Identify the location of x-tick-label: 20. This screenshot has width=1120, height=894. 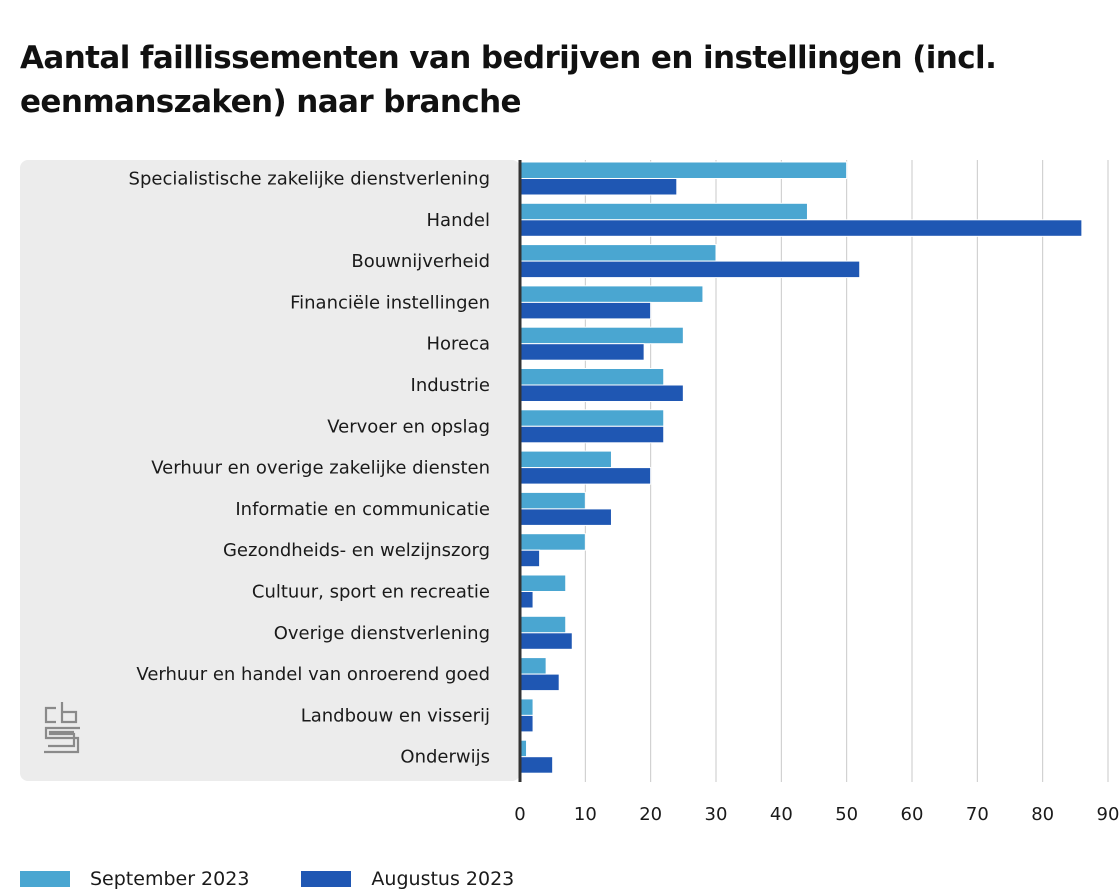
(650, 814).